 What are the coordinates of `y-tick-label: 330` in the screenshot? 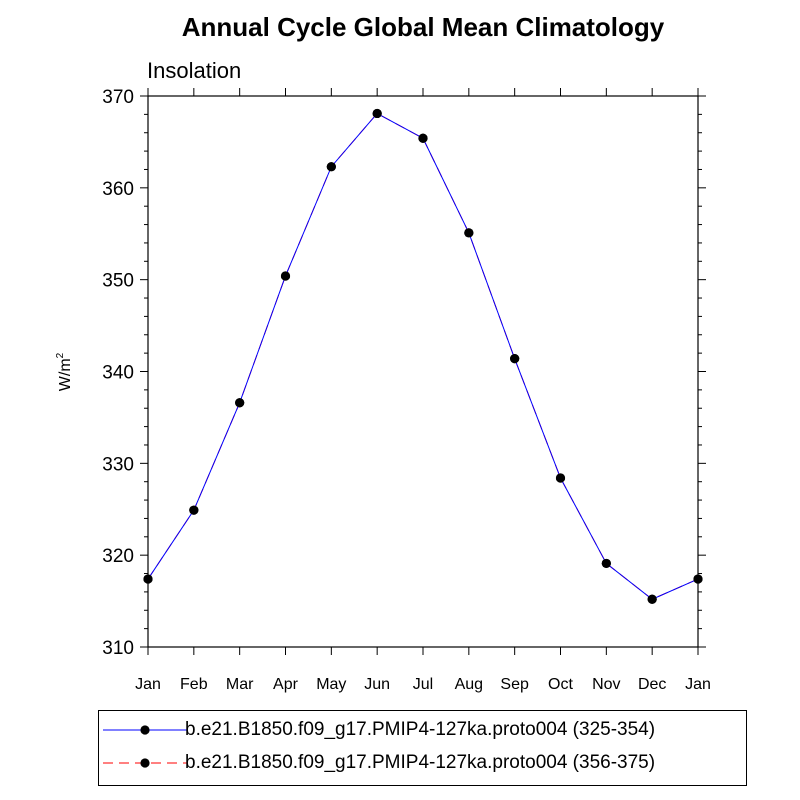 It's located at (118, 464).